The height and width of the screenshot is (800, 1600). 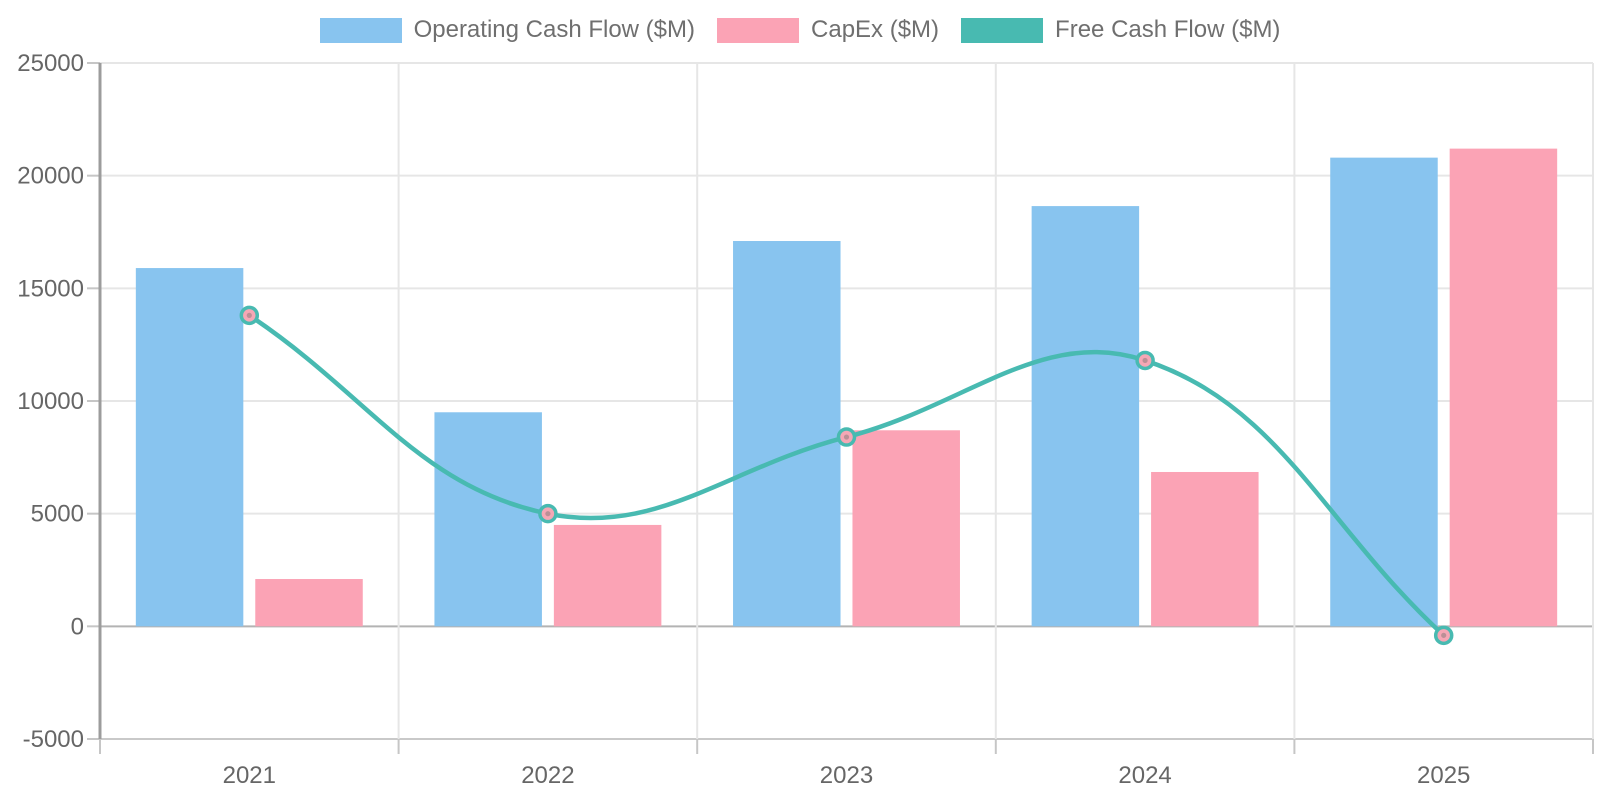 I want to click on legend-label-capex-m: CapEx ($M), so click(x=875, y=29).